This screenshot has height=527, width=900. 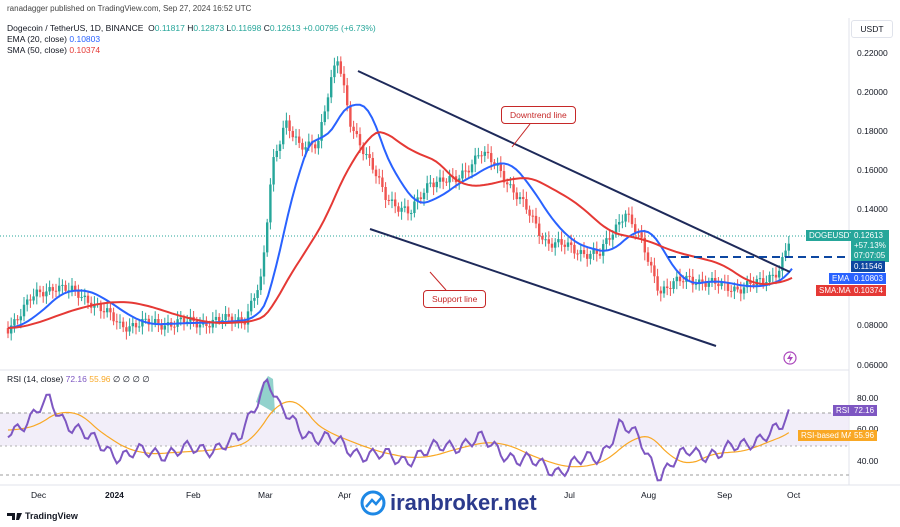 I want to click on bar-countdown: 07:07:05, so click(x=870, y=255).